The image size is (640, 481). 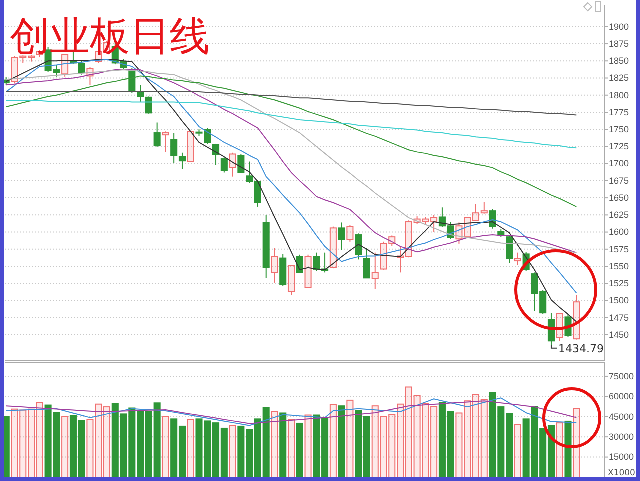 I want to click on y-tick-label: 1825, so click(x=619, y=78).